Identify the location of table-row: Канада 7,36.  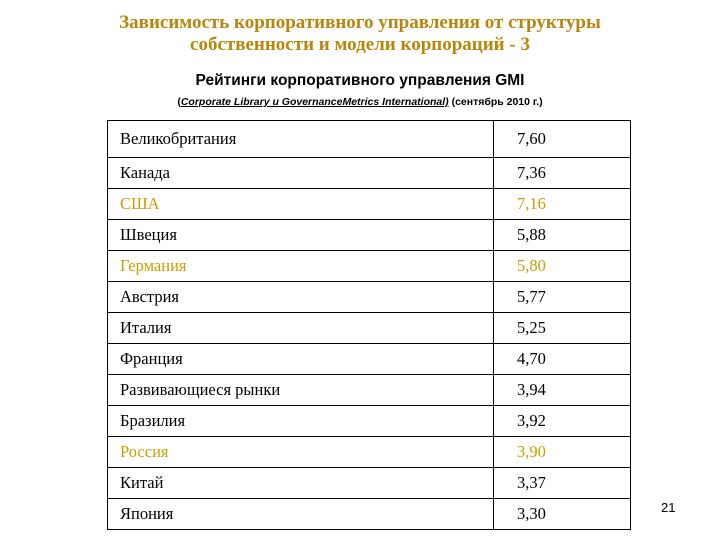
(369, 173).